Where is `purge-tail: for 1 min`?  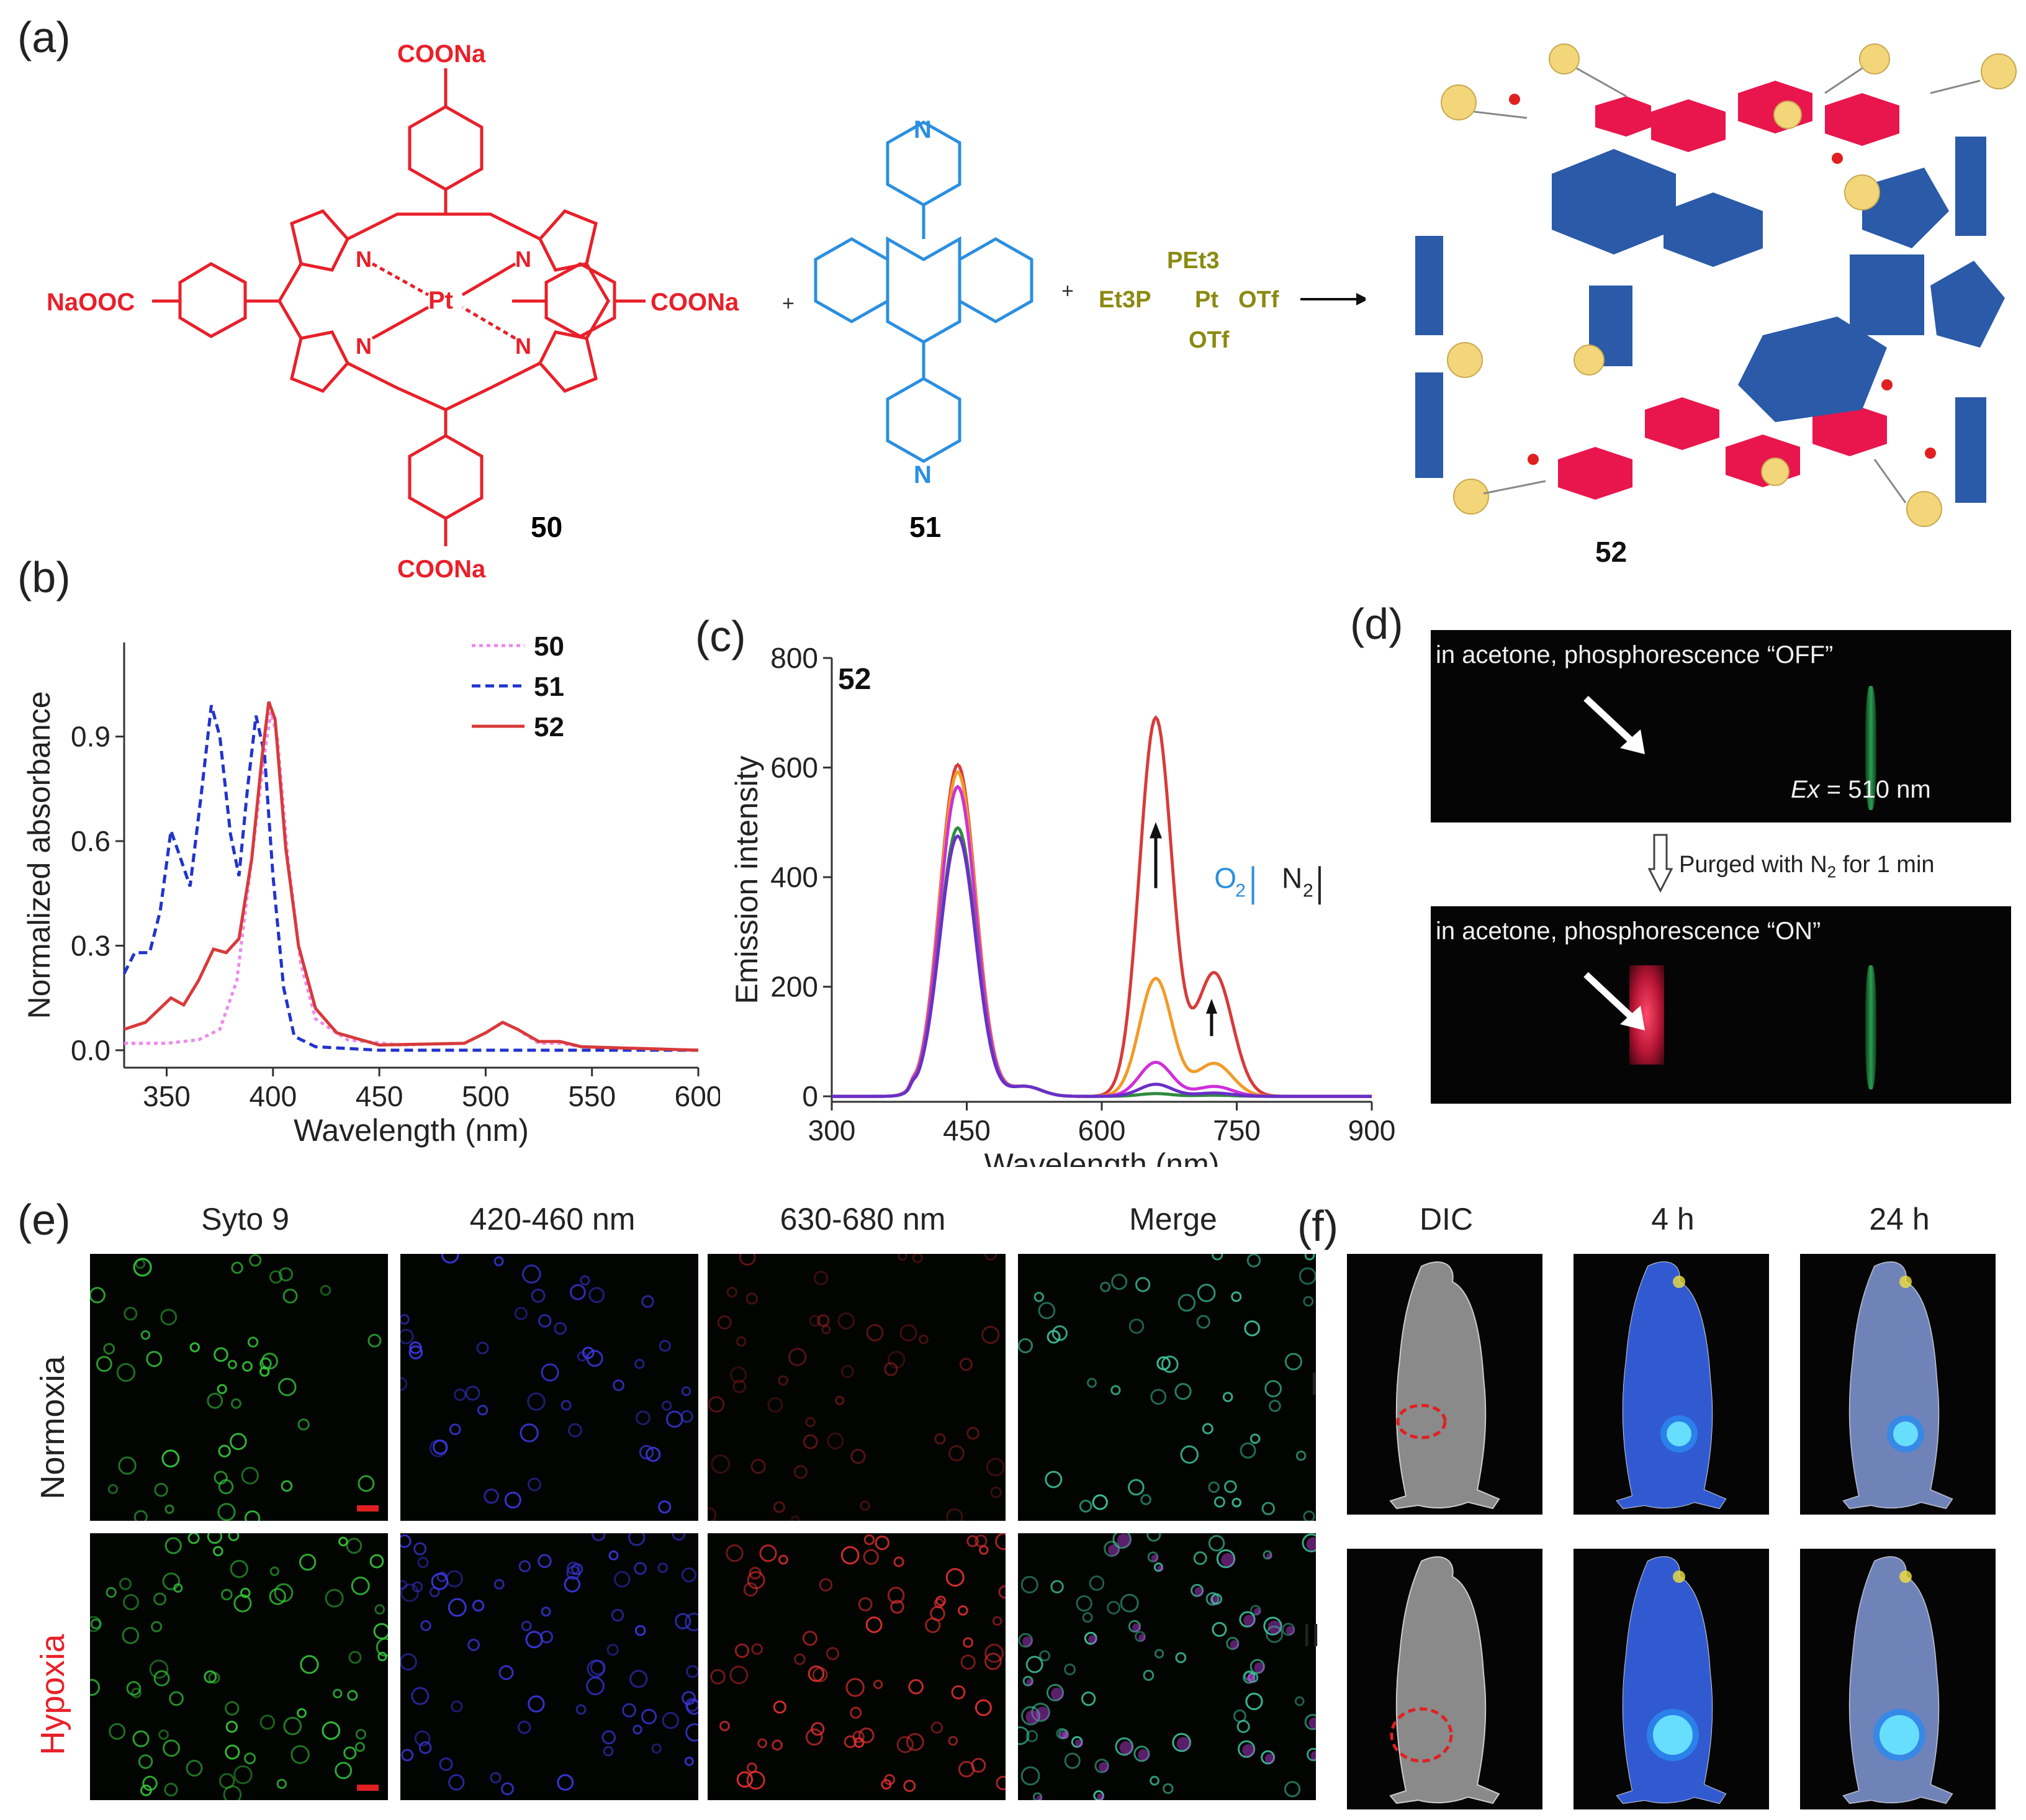 purge-tail: for 1 min is located at coordinates (1886, 865).